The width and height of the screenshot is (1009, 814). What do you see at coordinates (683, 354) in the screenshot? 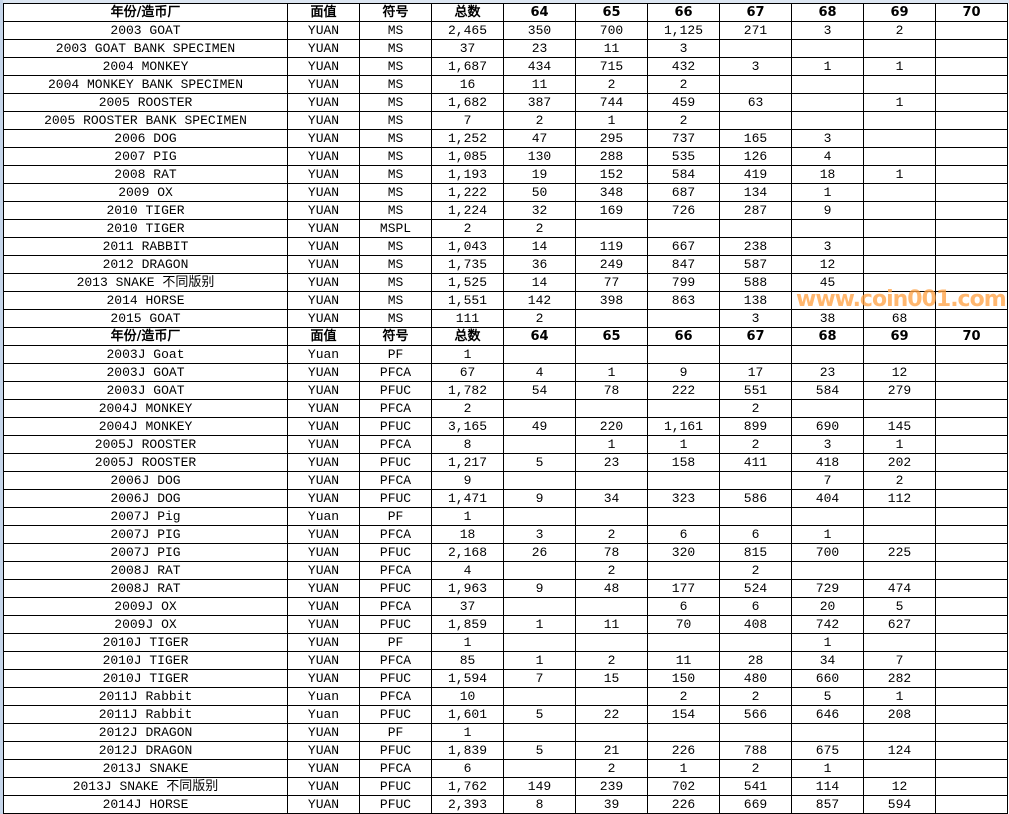
I see `cell-g66` at bounding box center [683, 354].